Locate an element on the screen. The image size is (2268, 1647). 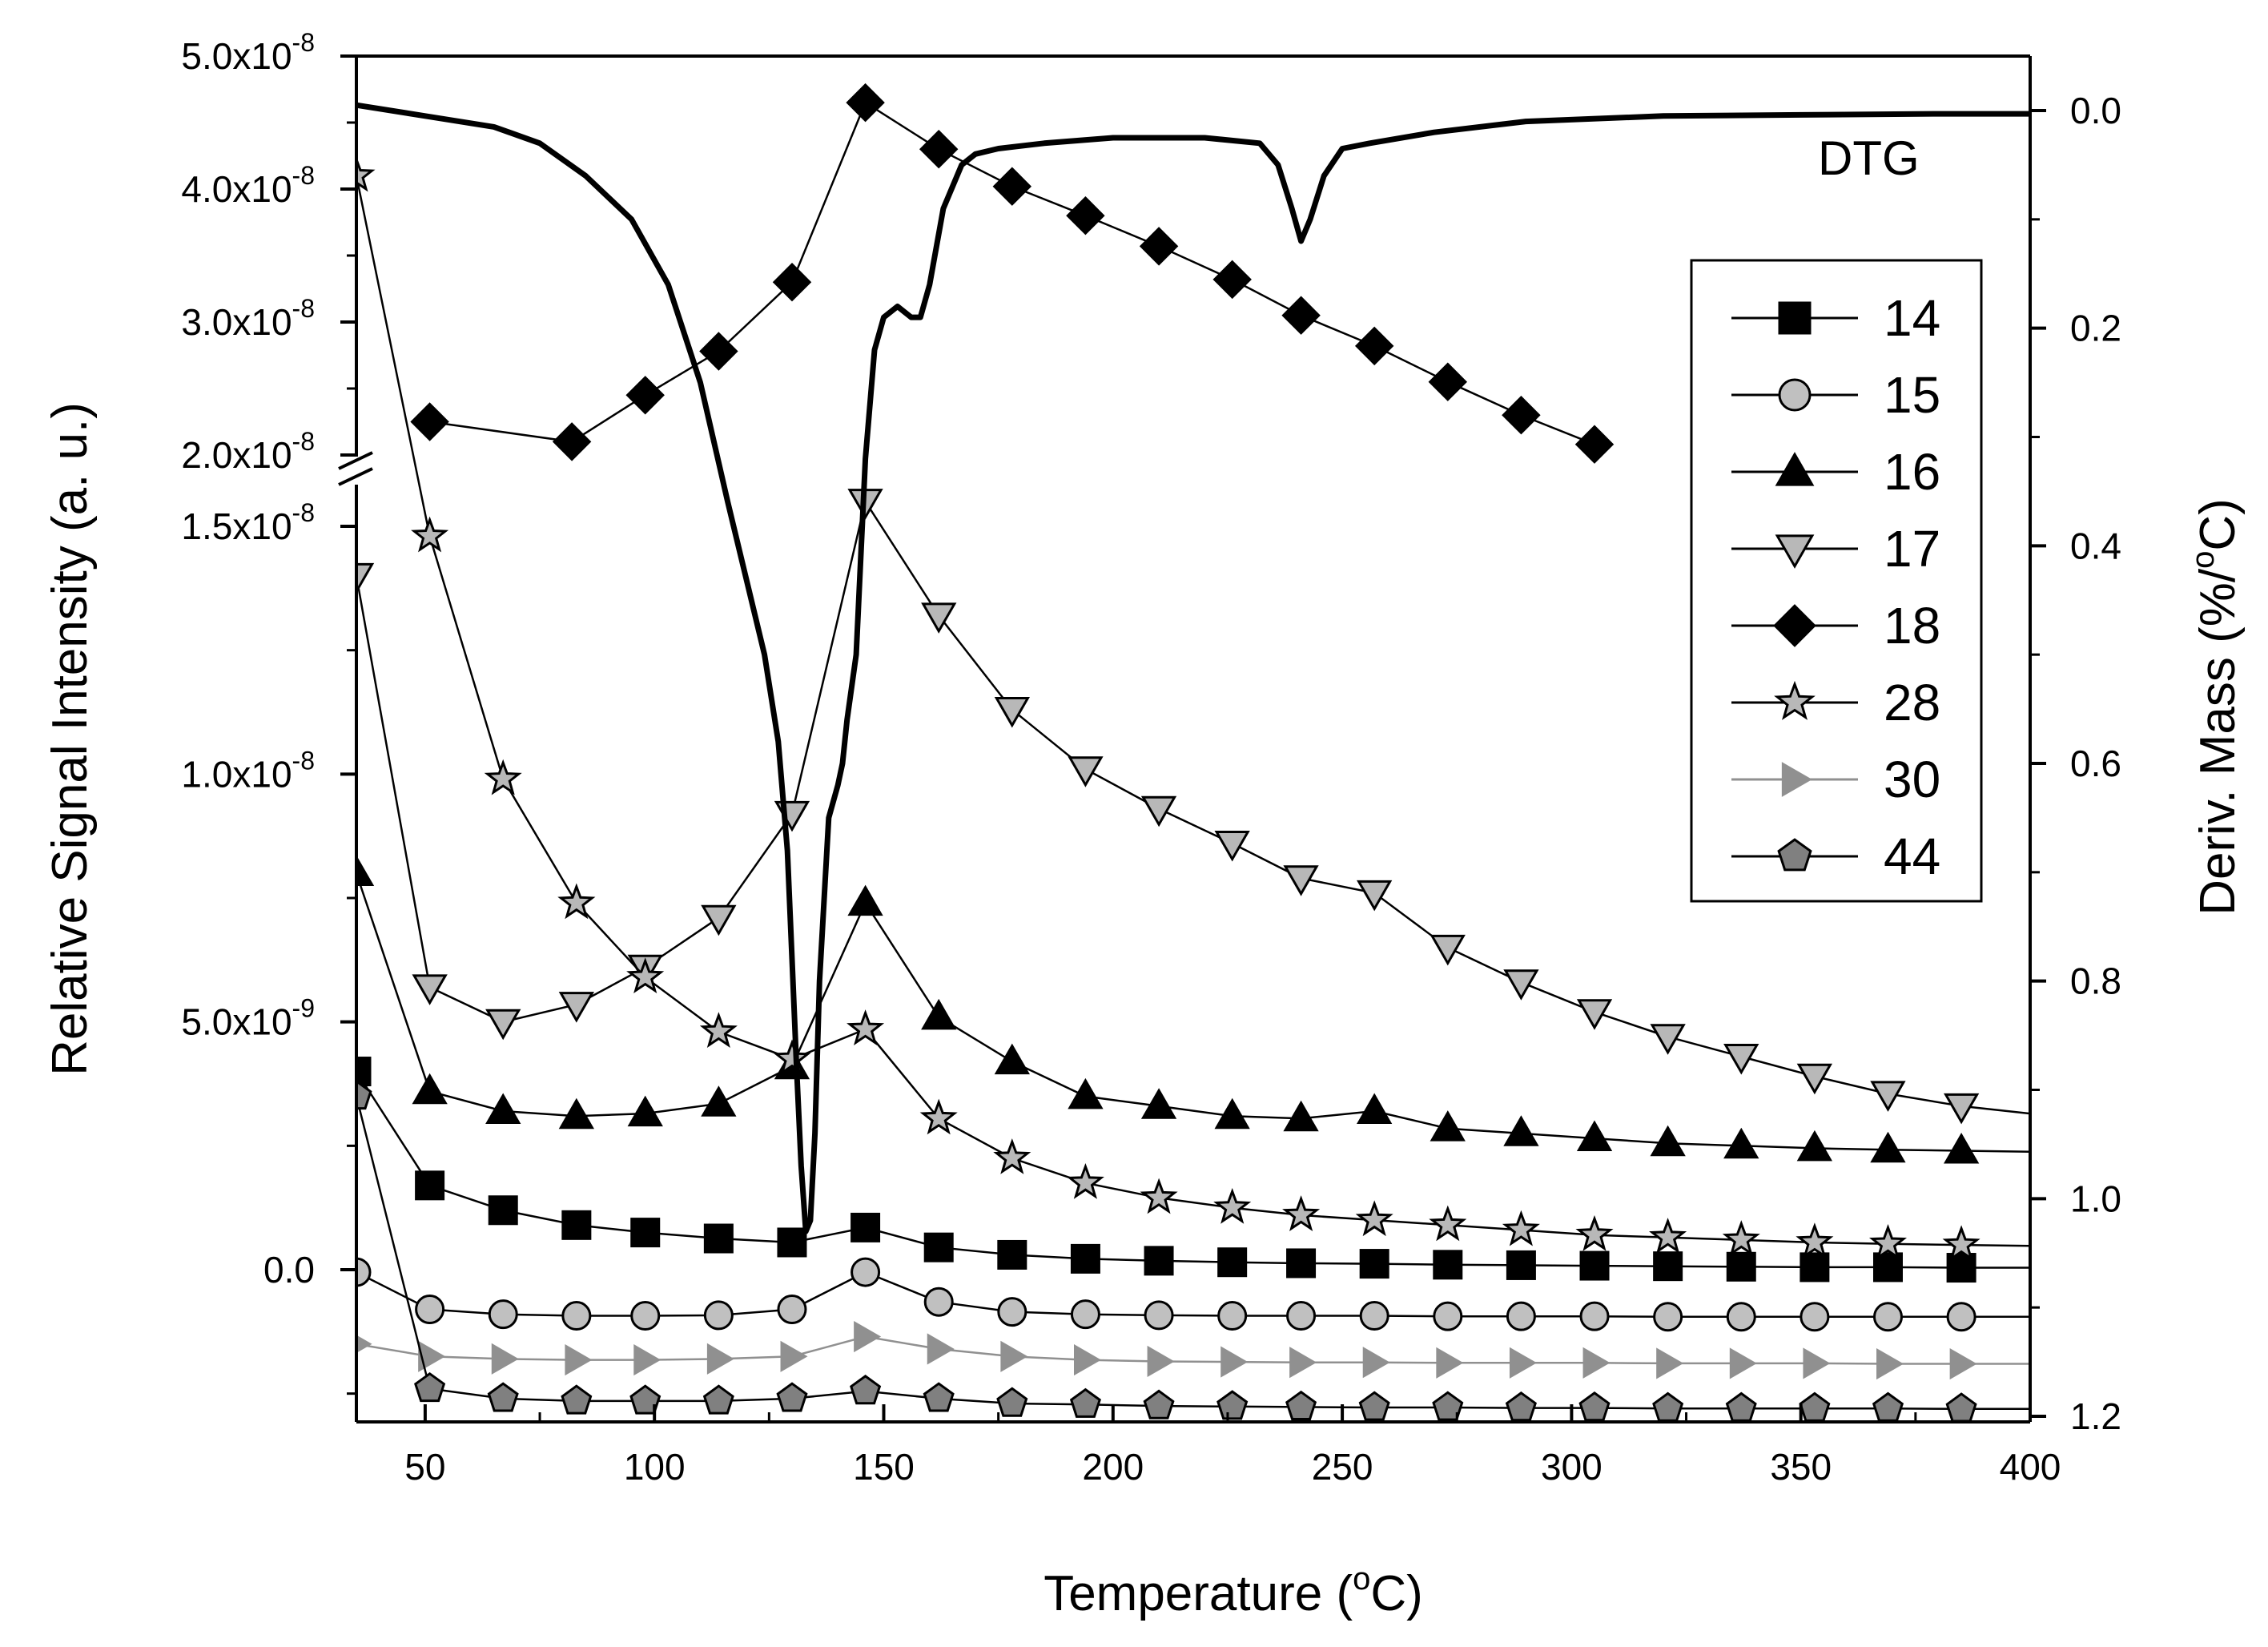
legend-box is located at coordinates (1836, 581).